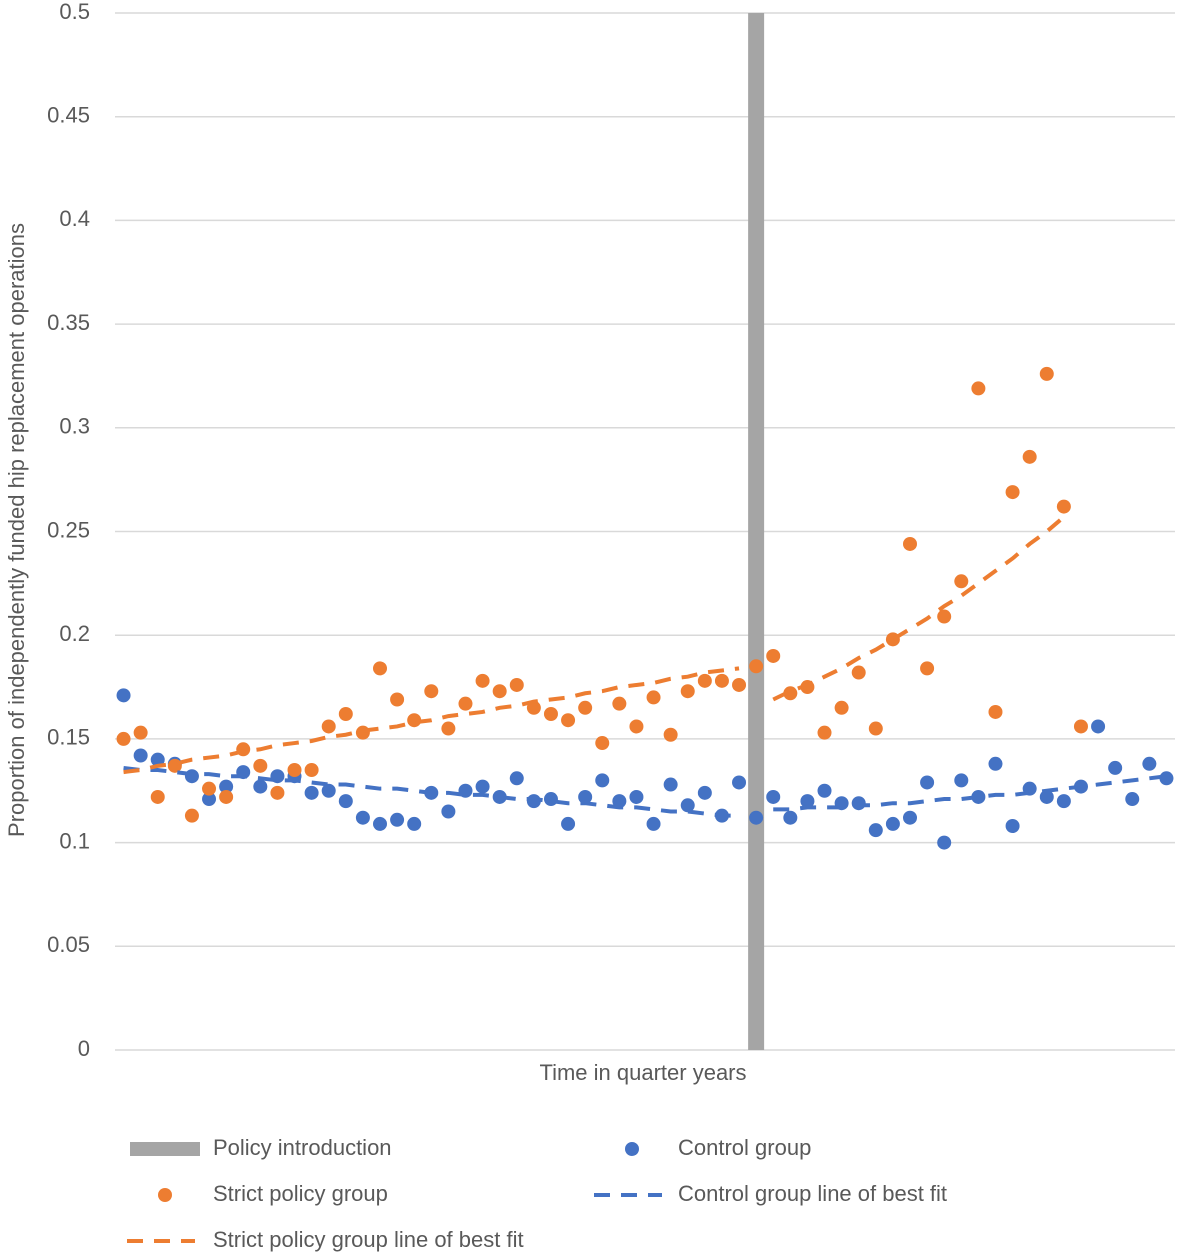  I want to click on policy-bar, so click(756, 531).